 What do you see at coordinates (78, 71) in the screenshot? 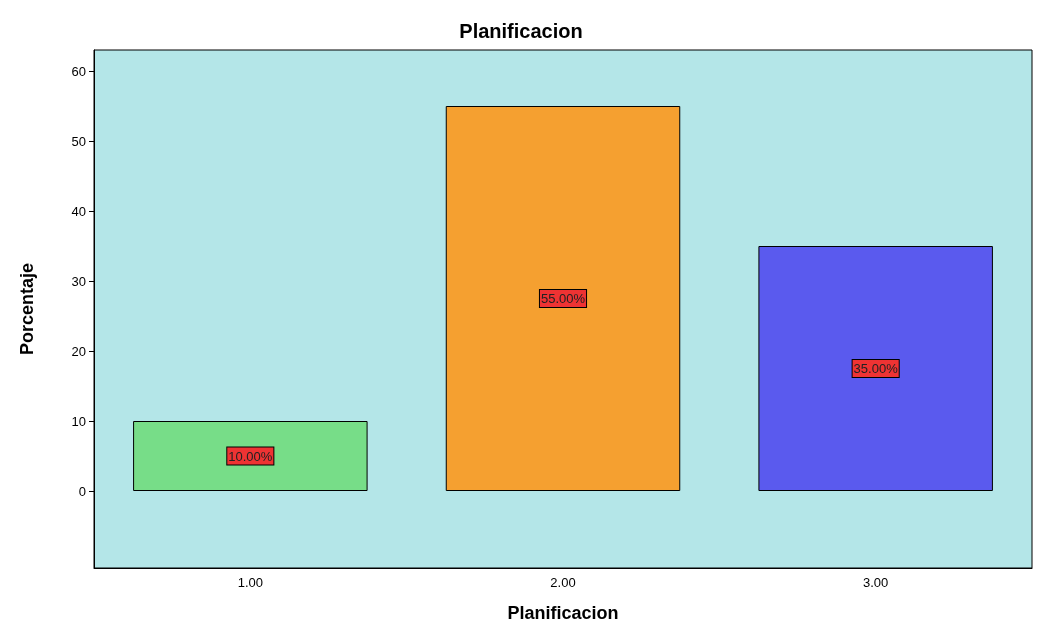
I see `y-tick-label: 60` at bounding box center [78, 71].